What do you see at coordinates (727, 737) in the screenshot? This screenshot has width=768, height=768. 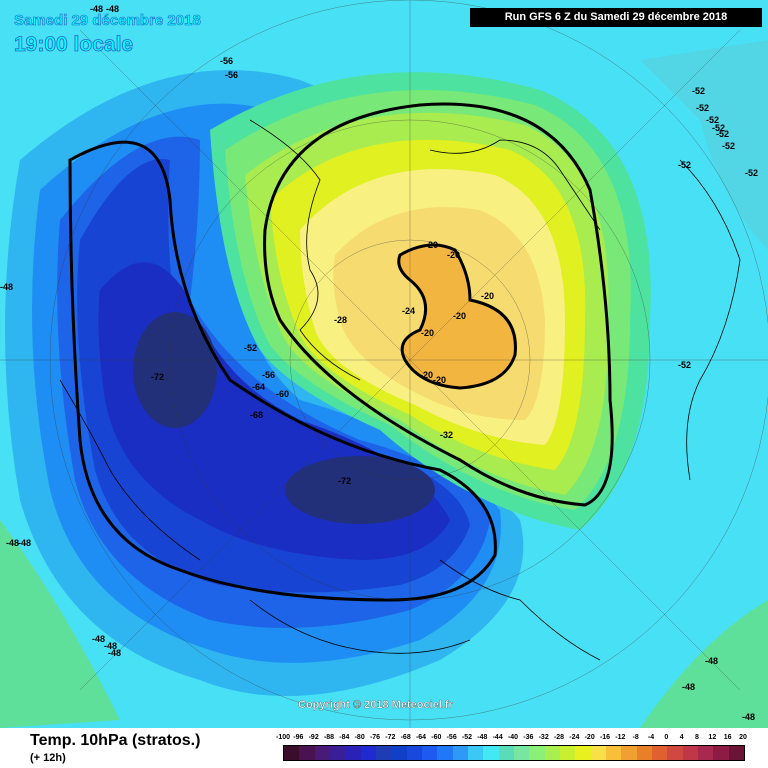 I see `color-scale-tick: 16` at bounding box center [727, 737].